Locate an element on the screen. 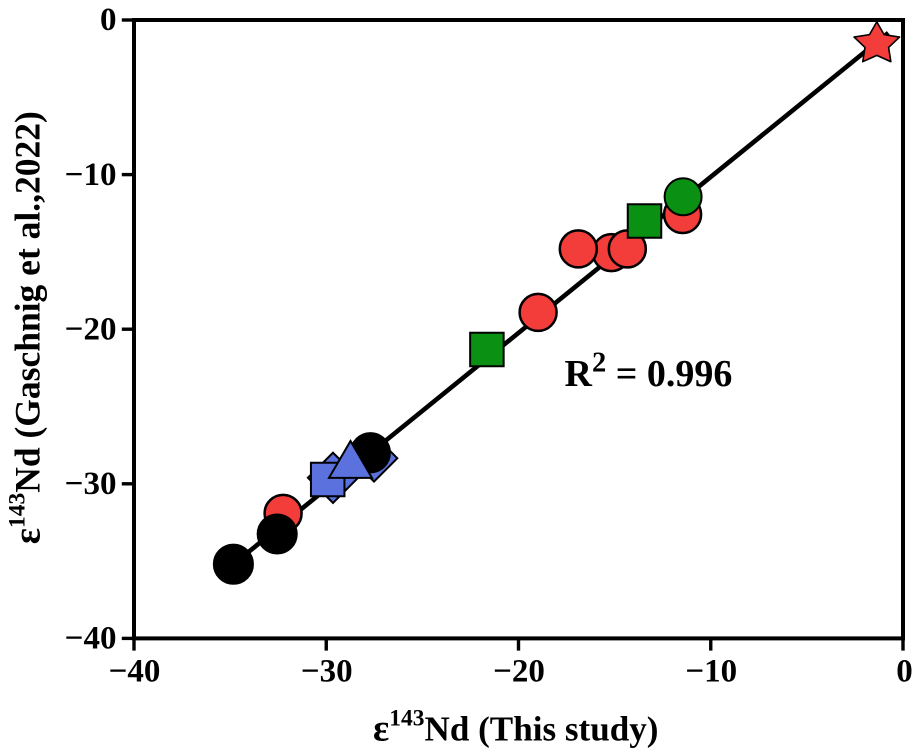 The width and height of the screenshot is (913, 756). svg-text: ε143Nd (Gaschnig et al.,2022) is located at coordinates (26, 327).